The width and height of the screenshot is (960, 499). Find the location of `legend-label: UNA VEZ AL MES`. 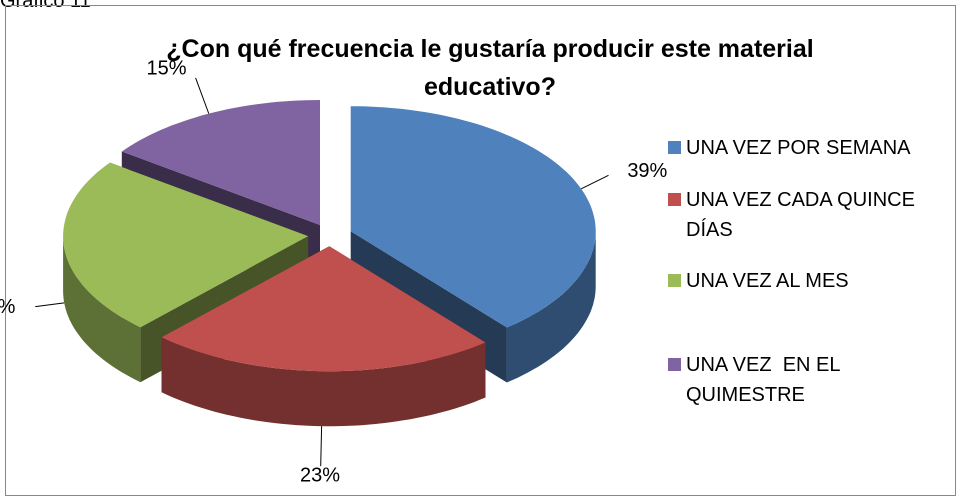

legend-label: UNA VEZ AL MES is located at coordinates (767, 281).